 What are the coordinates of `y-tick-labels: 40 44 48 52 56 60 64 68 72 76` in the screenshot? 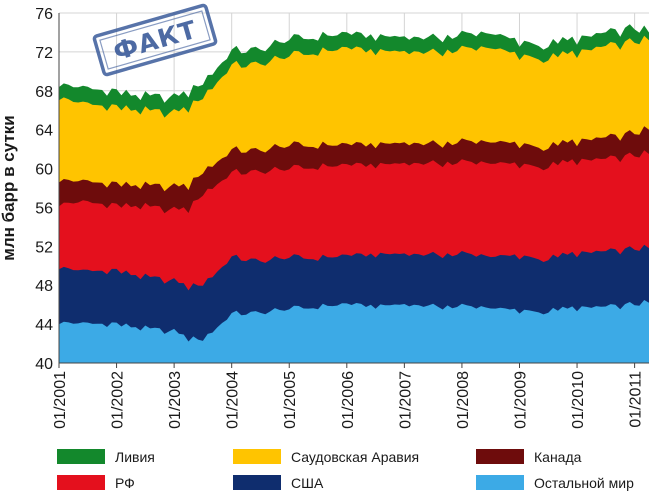 It's located at (44, 189).